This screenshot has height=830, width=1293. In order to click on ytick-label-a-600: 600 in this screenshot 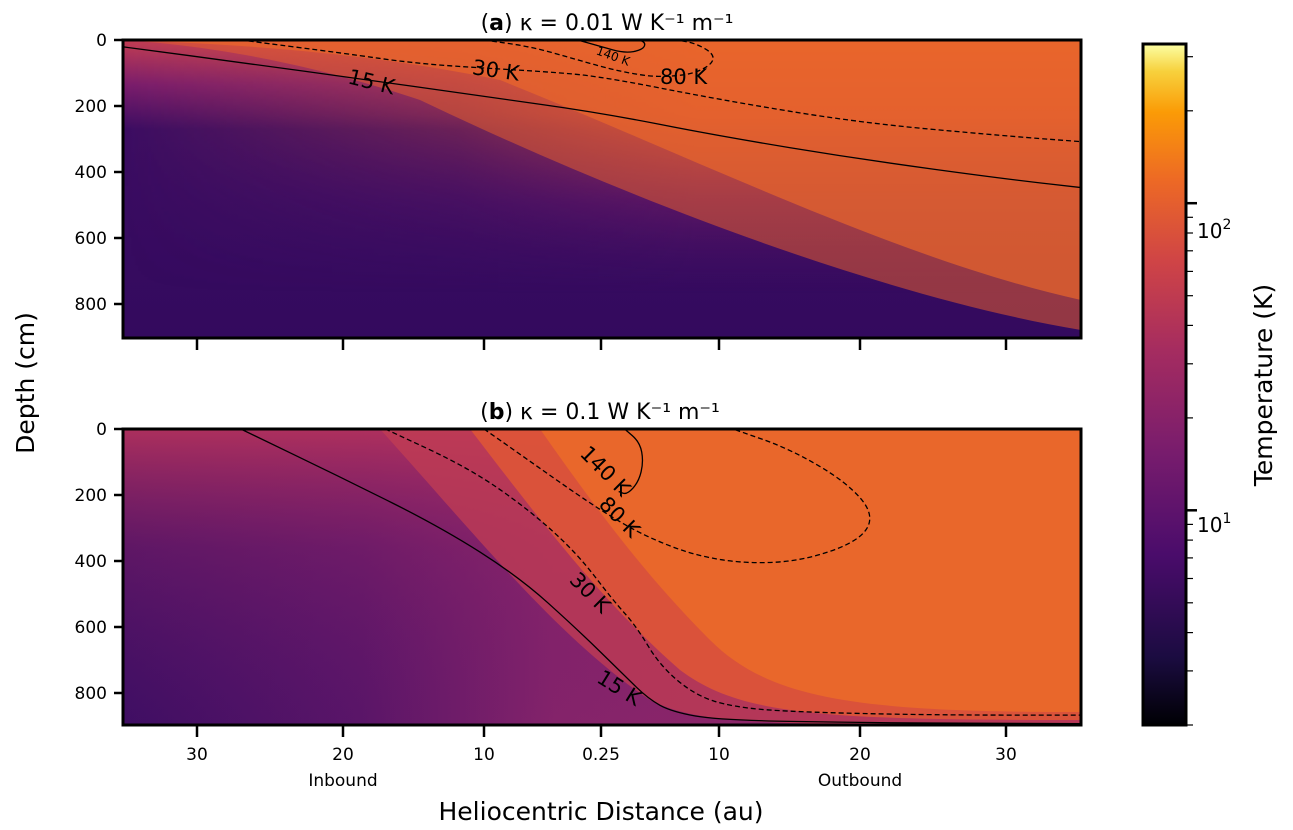, I will do `click(91, 239)`.